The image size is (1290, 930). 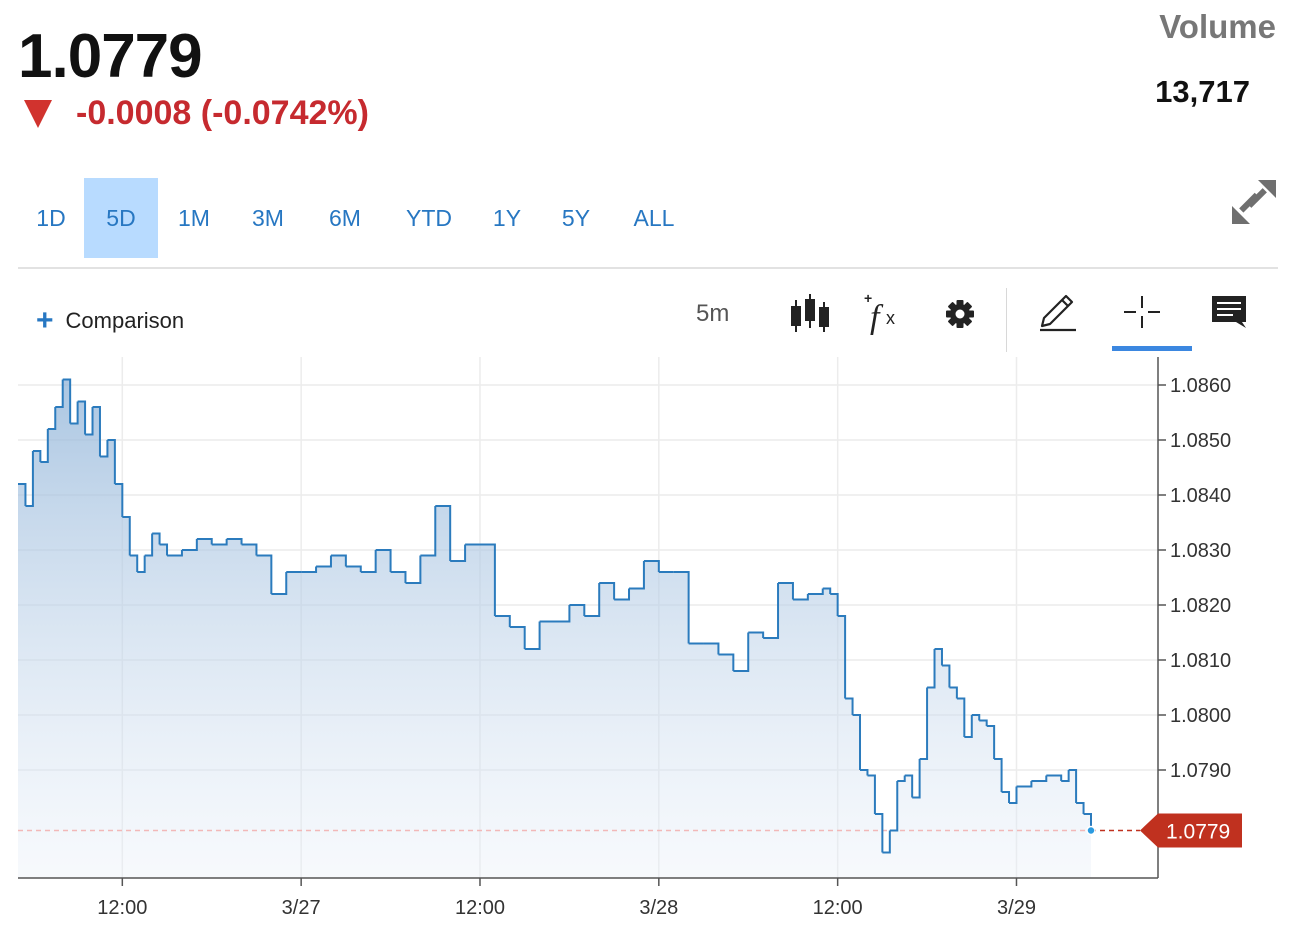 What do you see at coordinates (268, 218) in the screenshot?
I see `tab-3m: 3M` at bounding box center [268, 218].